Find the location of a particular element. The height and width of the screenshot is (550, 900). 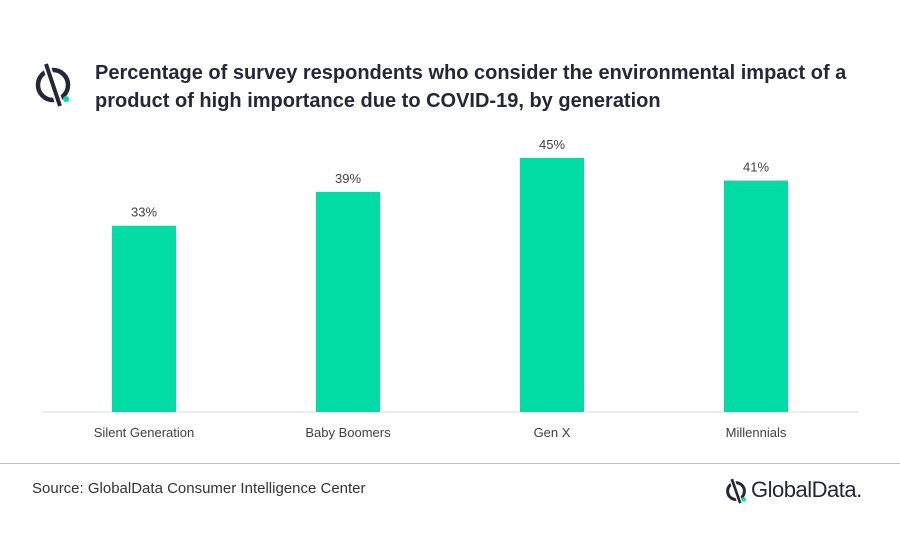

bar-millennials is located at coordinates (756, 296).